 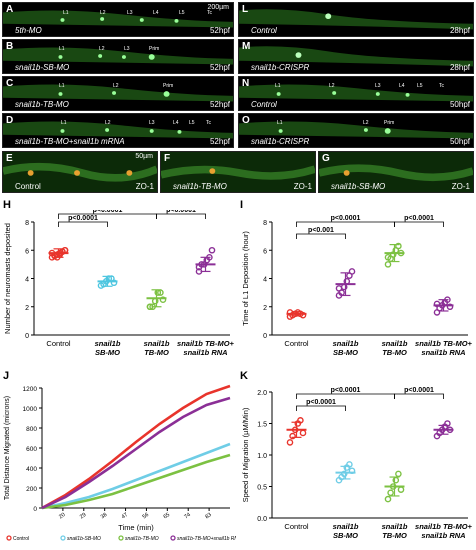 I want to click on landmark-label: L4, so click(x=176, y=123).